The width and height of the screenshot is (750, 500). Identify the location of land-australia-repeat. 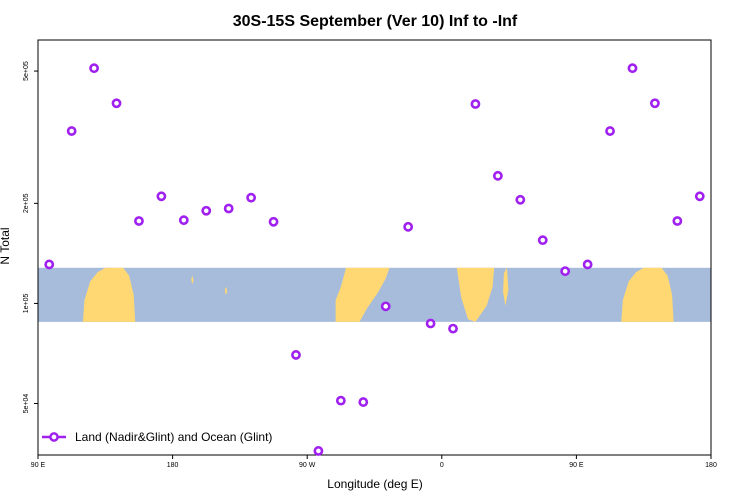
(647, 294).